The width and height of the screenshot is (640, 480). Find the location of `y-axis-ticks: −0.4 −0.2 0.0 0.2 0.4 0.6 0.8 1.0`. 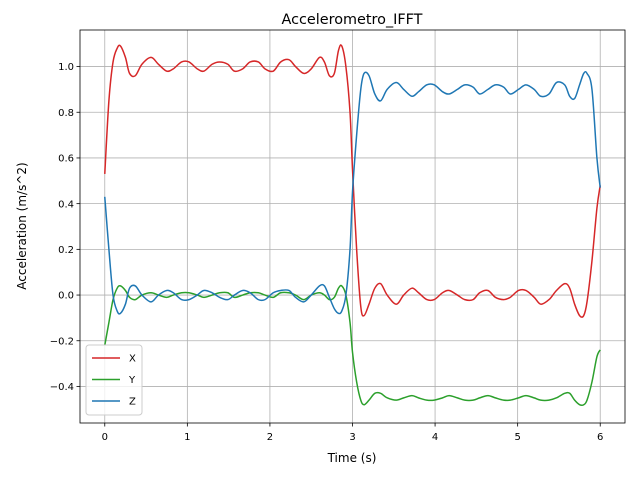

y-axis-ticks: −0.4 −0.2 0.0 0.2 0.4 0.6 0.8 1.0 is located at coordinates (65, 227).